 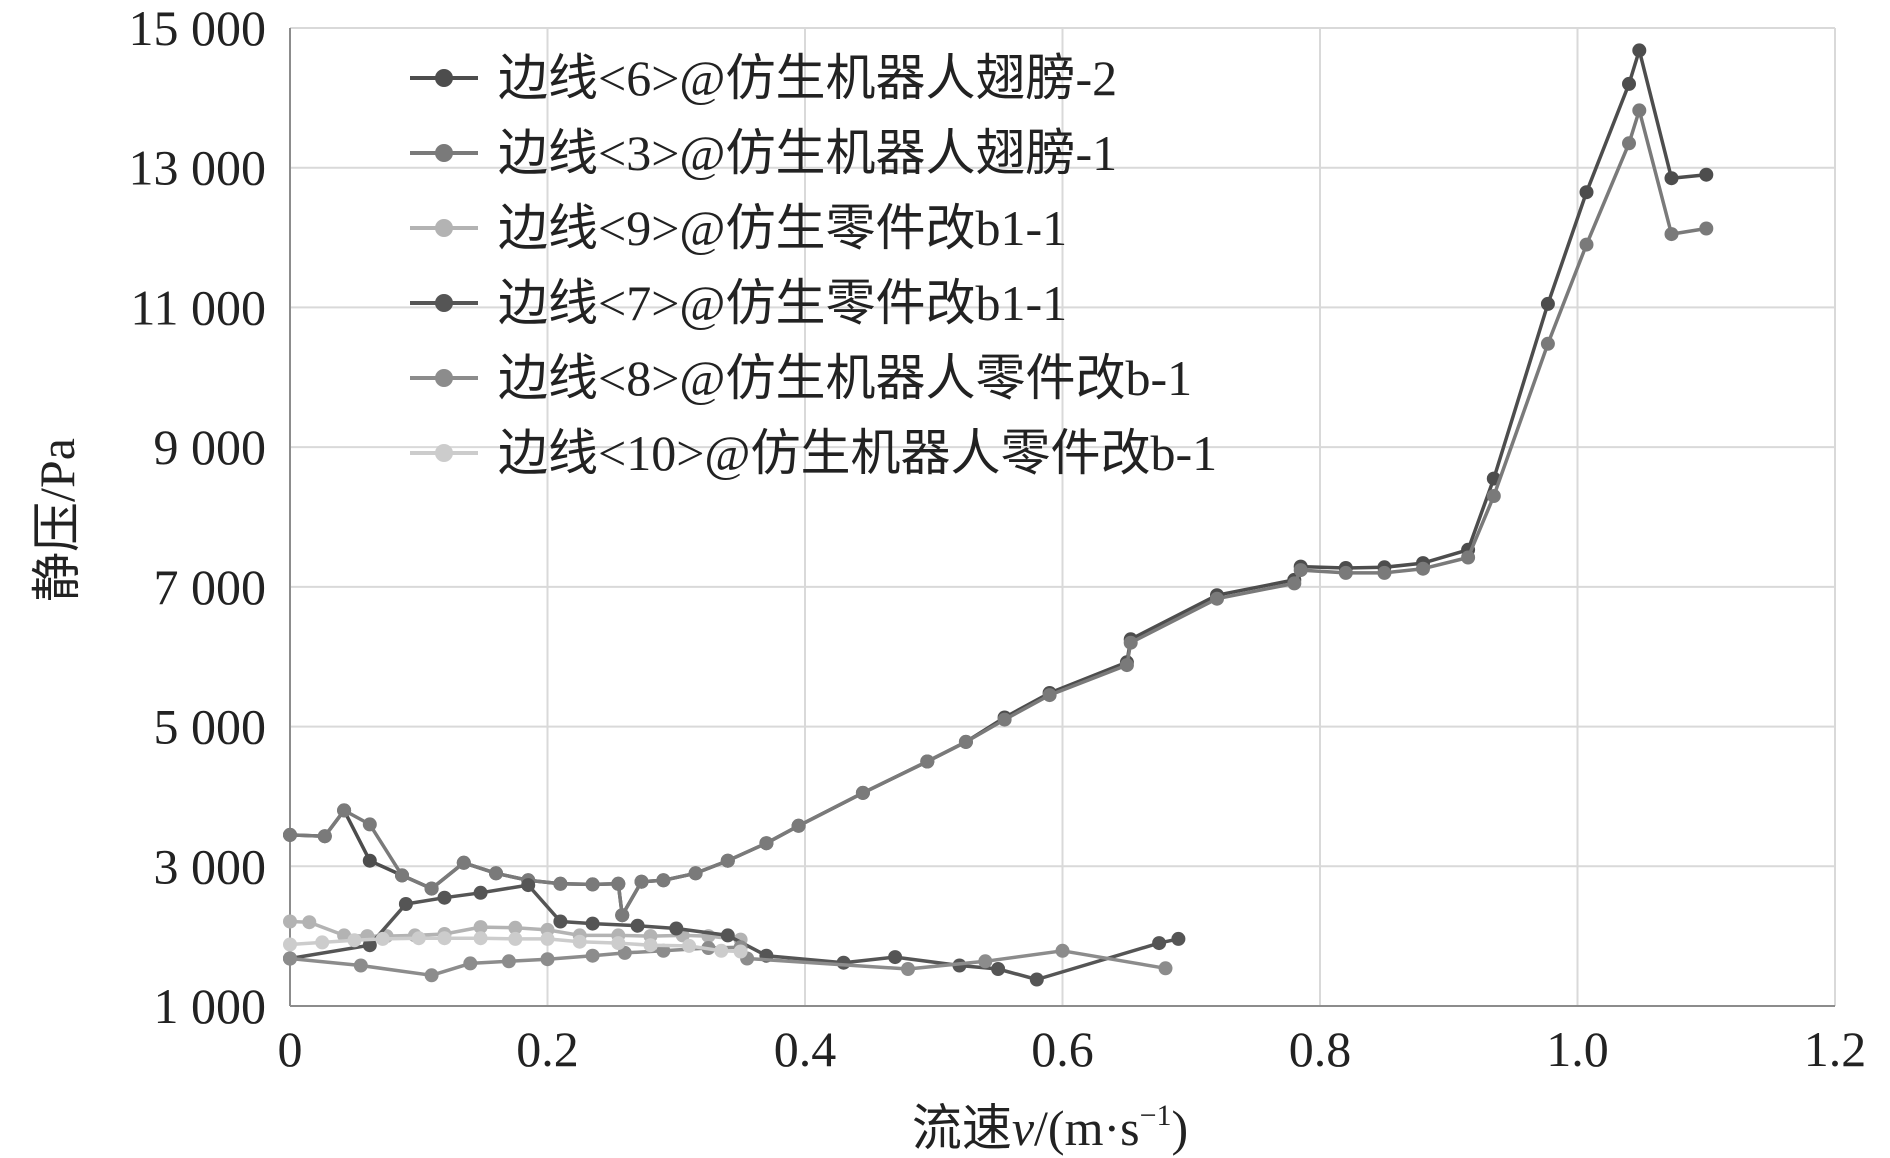 I want to click on x-axis-title-unit: /(m·s, so click(x=1087, y=1128).